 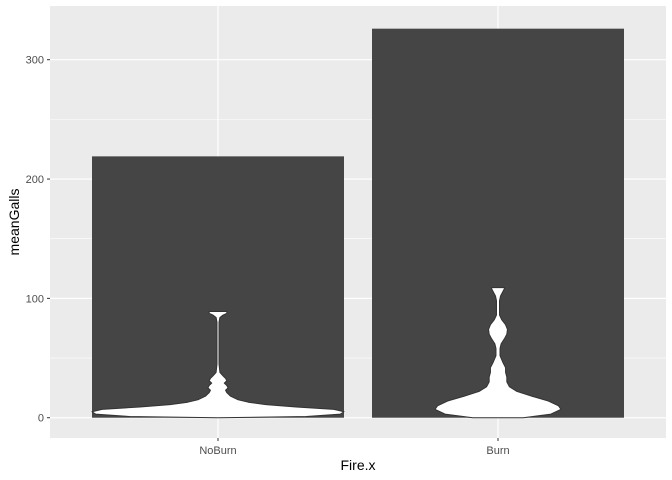 What do you see at coordinates (14, 222) in the screenshot?
I see `y-axis-title: meanGalls` at bounding box center [14, 222].